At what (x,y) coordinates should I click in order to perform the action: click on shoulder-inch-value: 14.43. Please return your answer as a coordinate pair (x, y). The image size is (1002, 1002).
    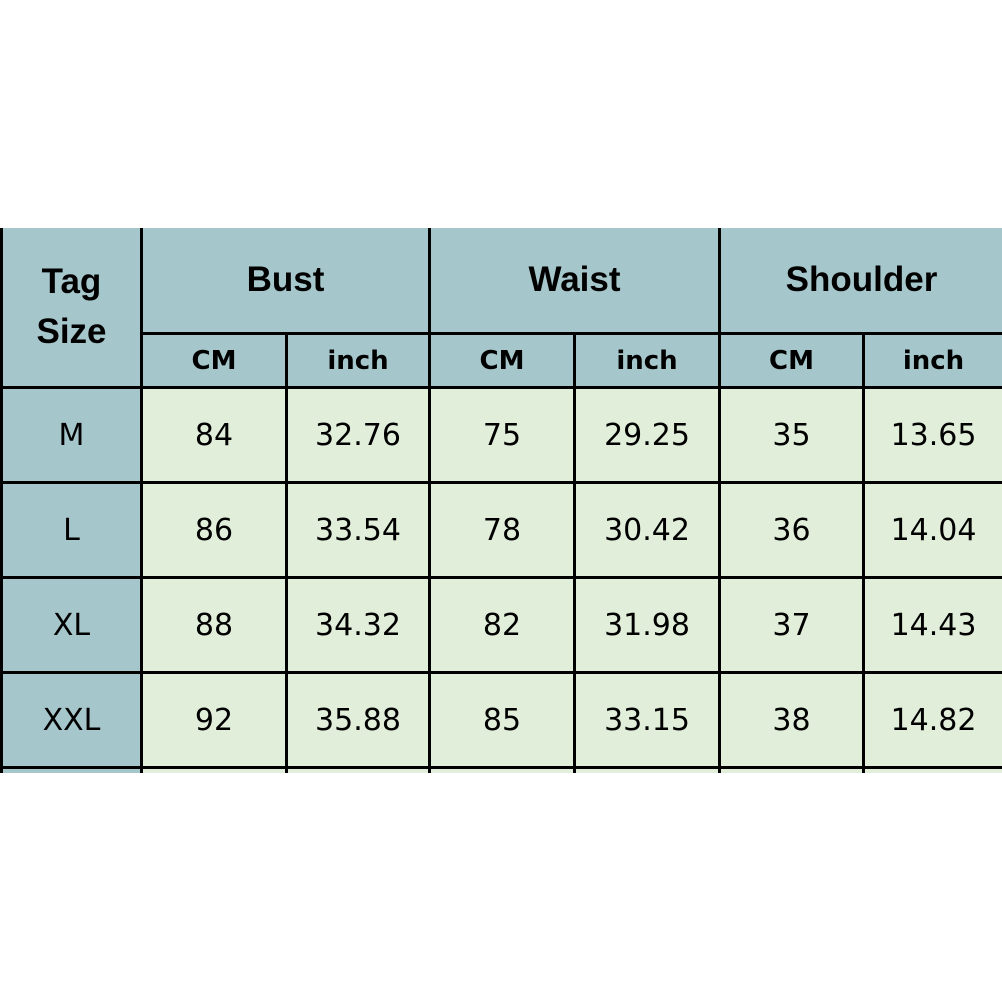
    Looking at the image, I should click on (932, 625).